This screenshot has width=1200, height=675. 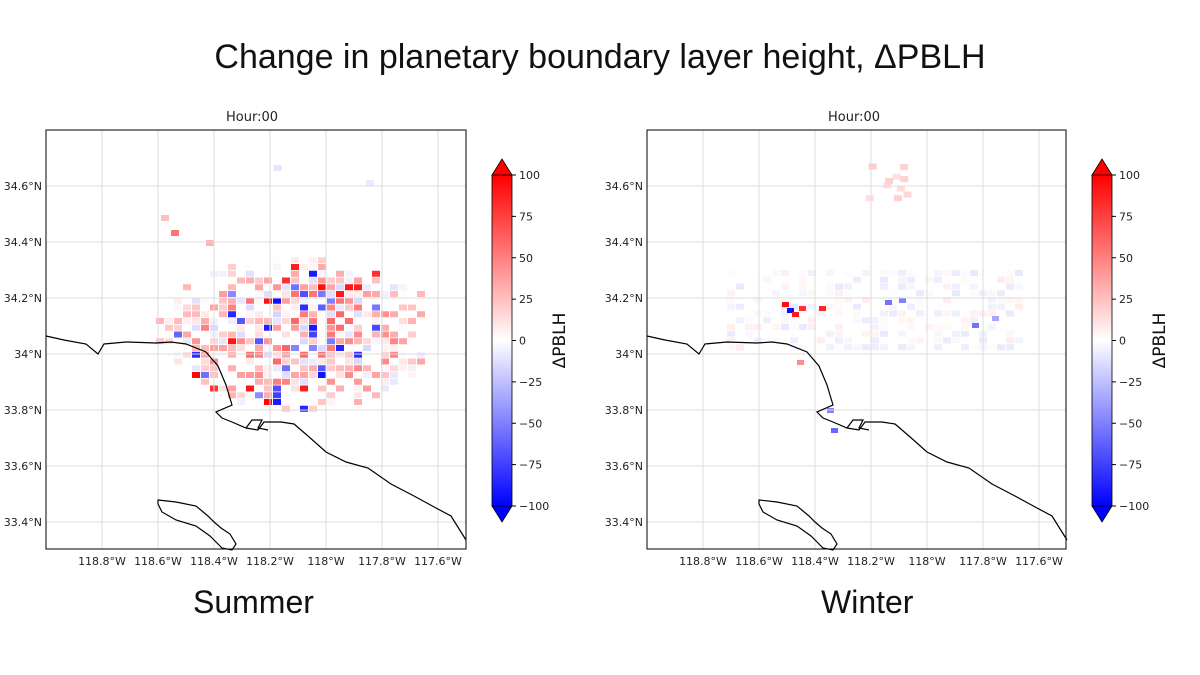 What do you see at coordinates (530, 465) in the screenshot?
I see `colorbar-tick-label: −75` at bounding box center [530, 465].